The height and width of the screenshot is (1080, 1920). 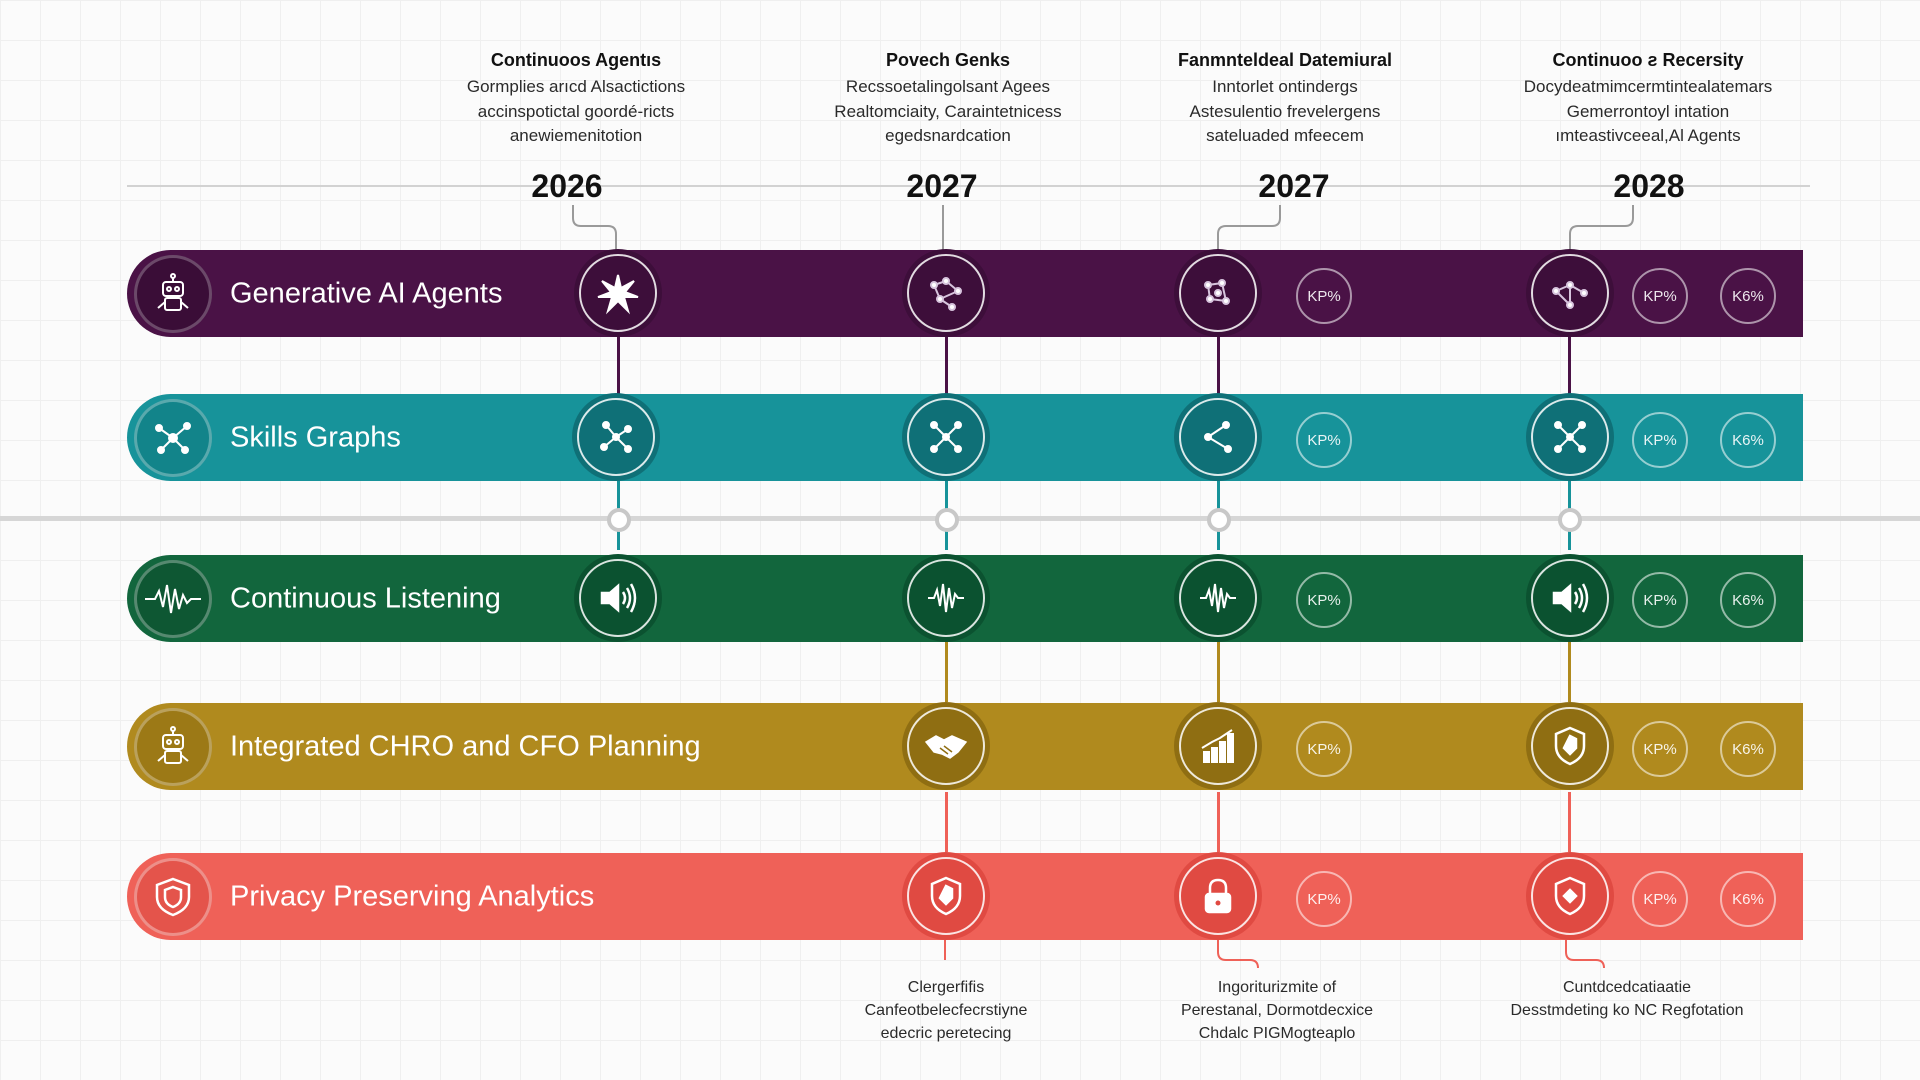 I want to click on column-title: Povech Genks, so click(x=948, y=60).